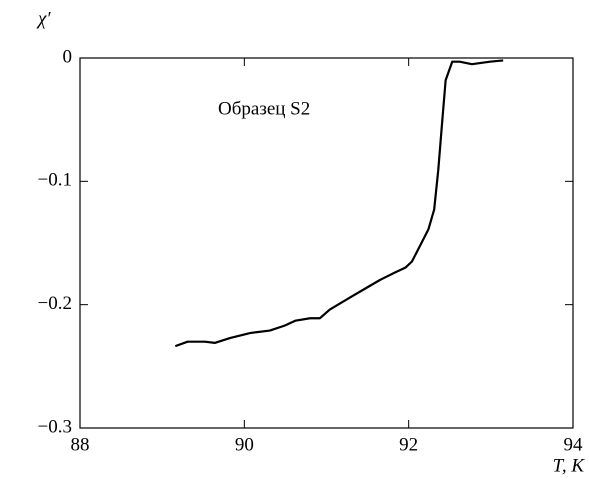 The image size is (589, 484). I want to click on x-tick-label: 92, so click(408, 444).